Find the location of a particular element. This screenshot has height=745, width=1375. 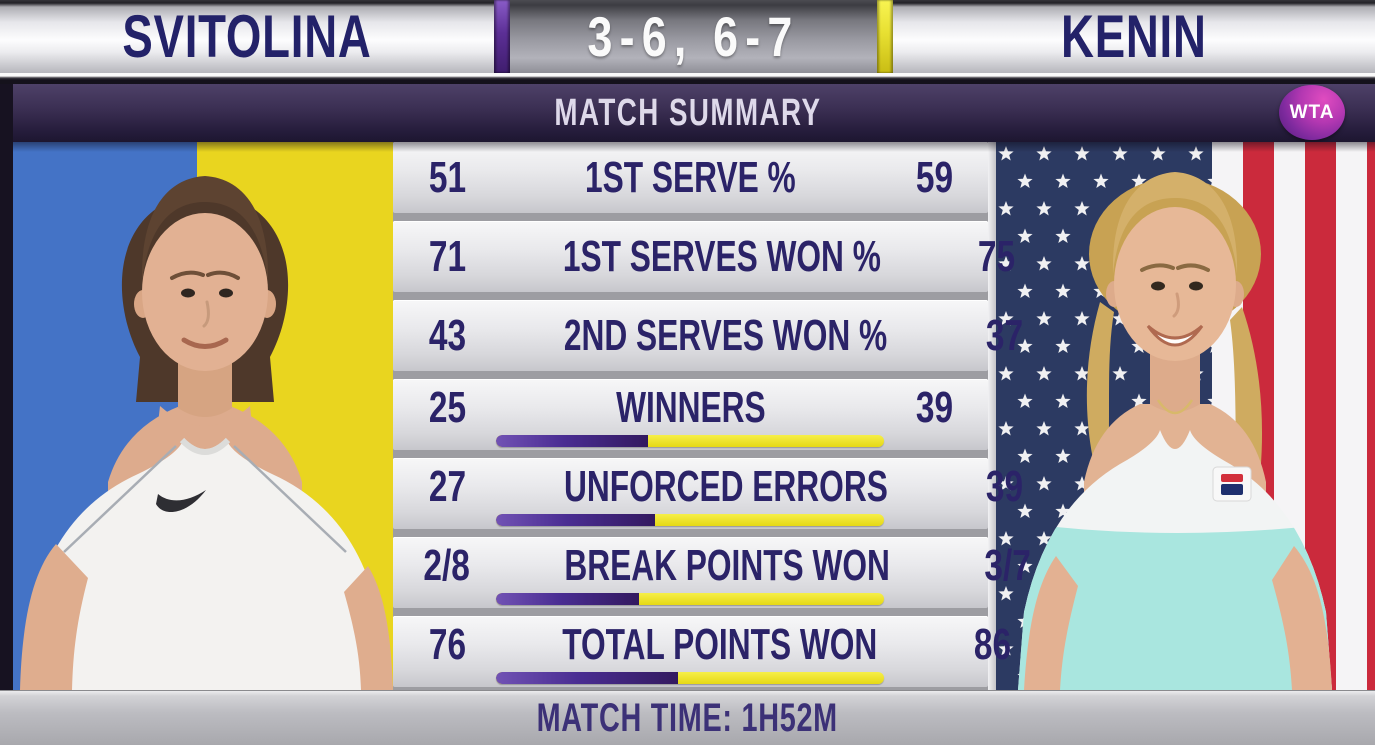

player-name-right: KENIN is located at coordinates (1134, 36).